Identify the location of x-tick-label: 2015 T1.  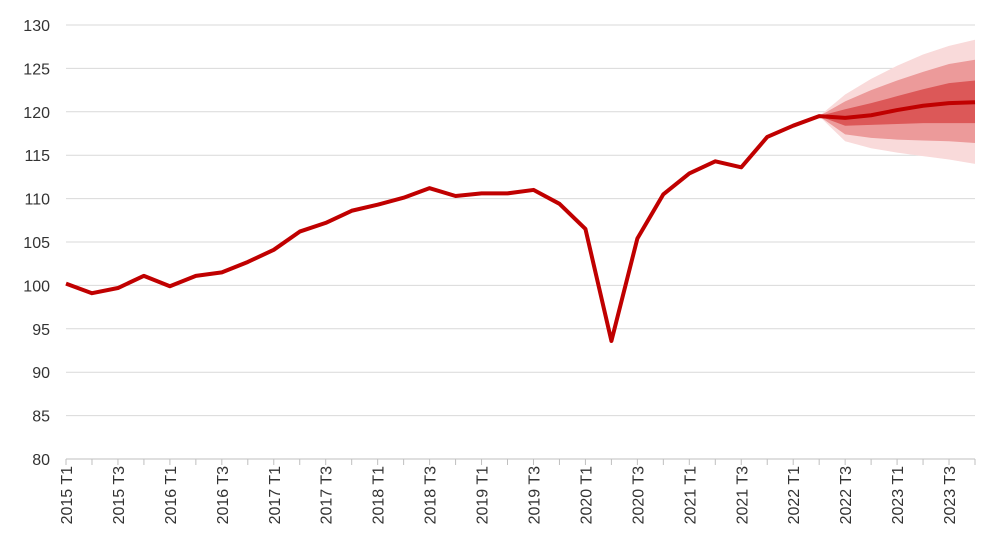
(67, 495).